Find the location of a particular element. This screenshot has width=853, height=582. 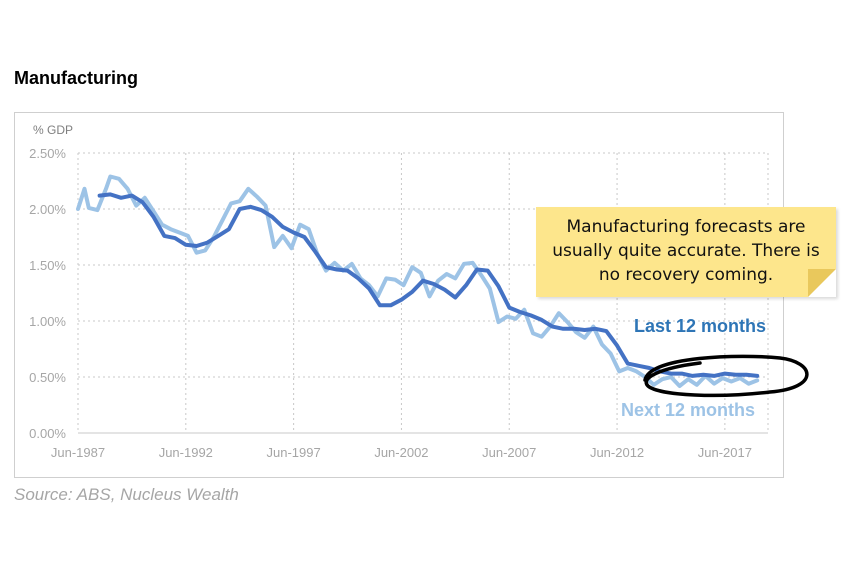

x-tick-label: Jun-1997 is located at coordinates (294, 452).